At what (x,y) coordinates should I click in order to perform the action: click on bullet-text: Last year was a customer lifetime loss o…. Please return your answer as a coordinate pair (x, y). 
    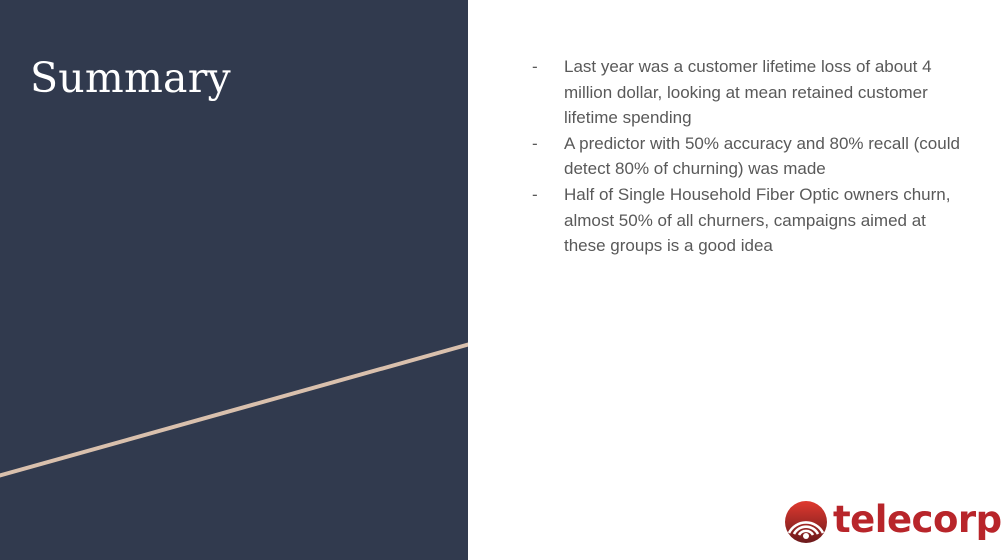
    Looking at the image, I should click on (748, 92).